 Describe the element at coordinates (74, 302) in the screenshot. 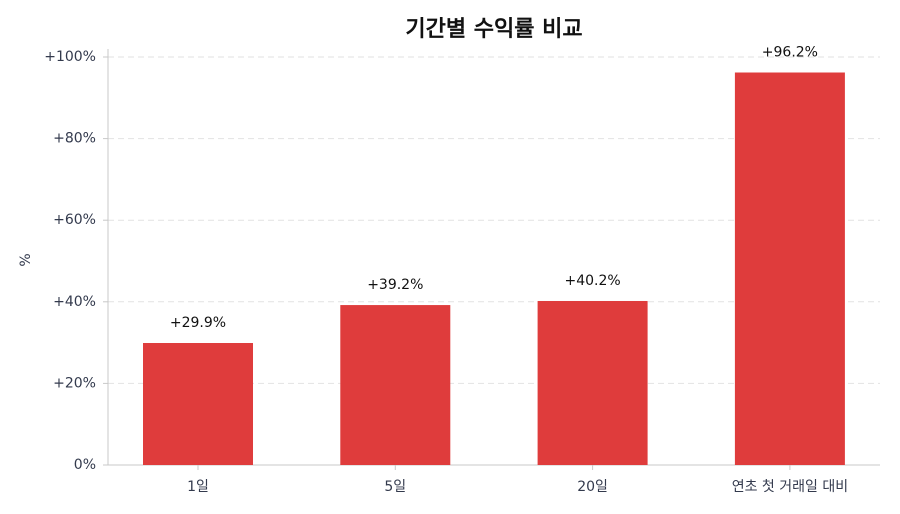

I see `y-tick-label: +40%` at that location.